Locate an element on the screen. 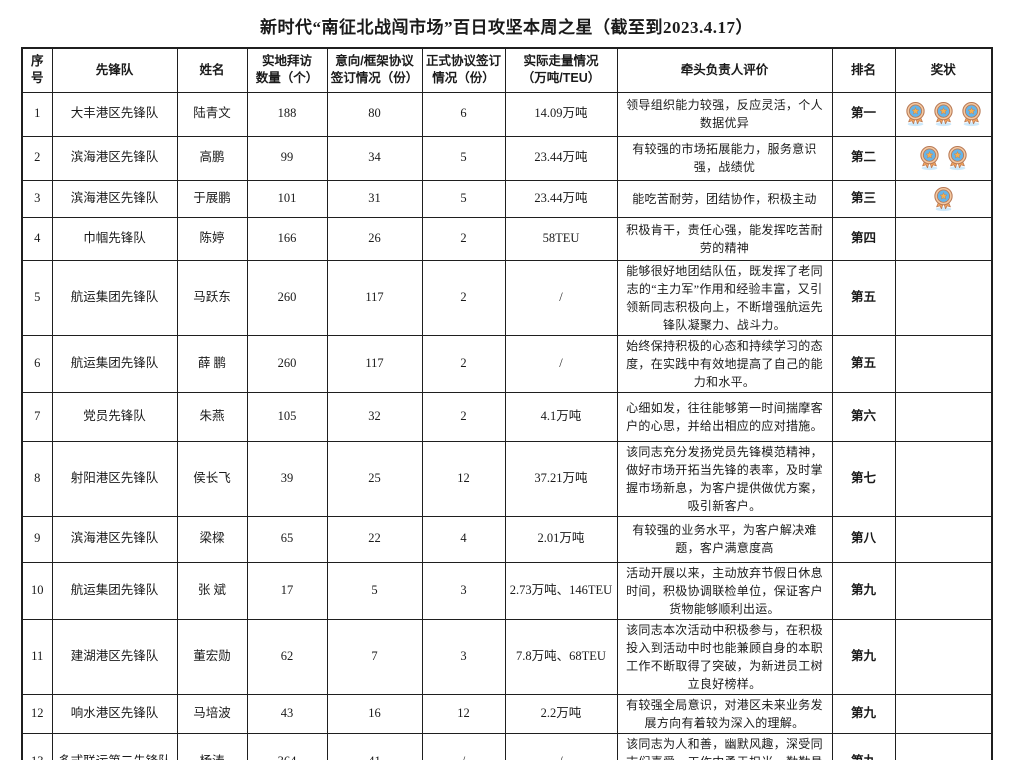  column-header-team: 先锋队 is located at coordinates (114, 70).